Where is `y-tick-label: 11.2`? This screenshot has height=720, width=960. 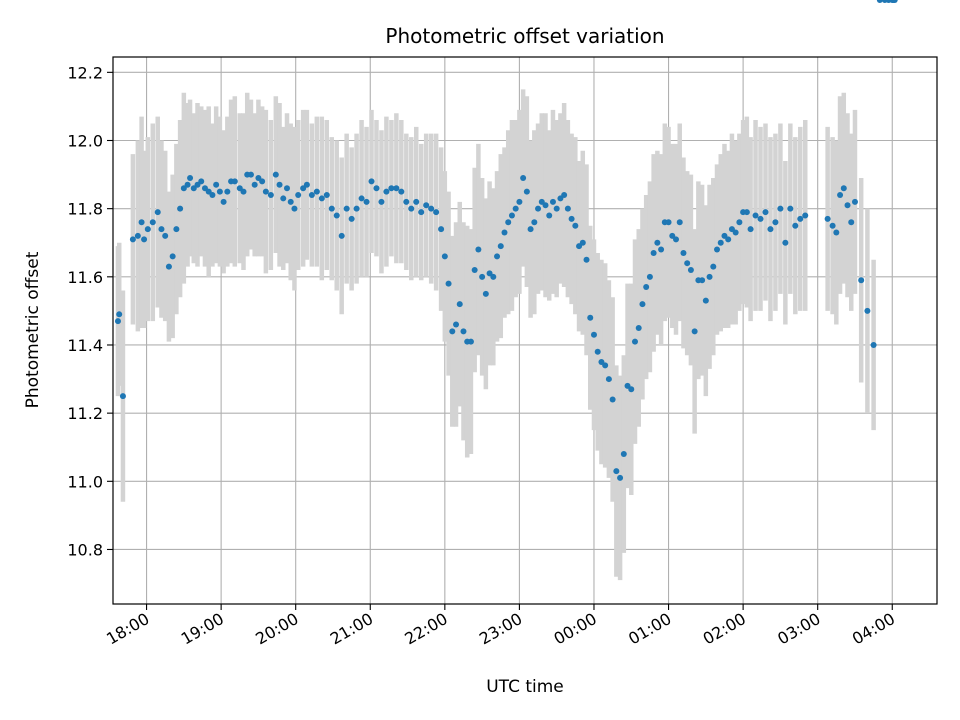 y-tick-label: 11.2 is located at coordinates (85, 413).